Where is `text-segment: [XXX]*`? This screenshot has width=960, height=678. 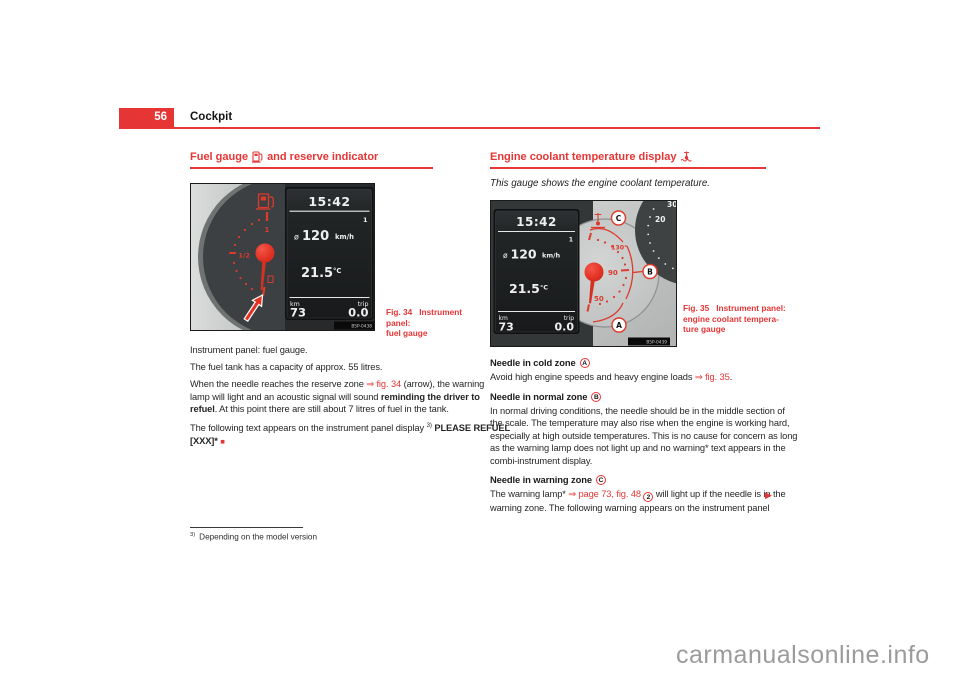
text-segment: [XXX]* is located at coordinates (204, 440).